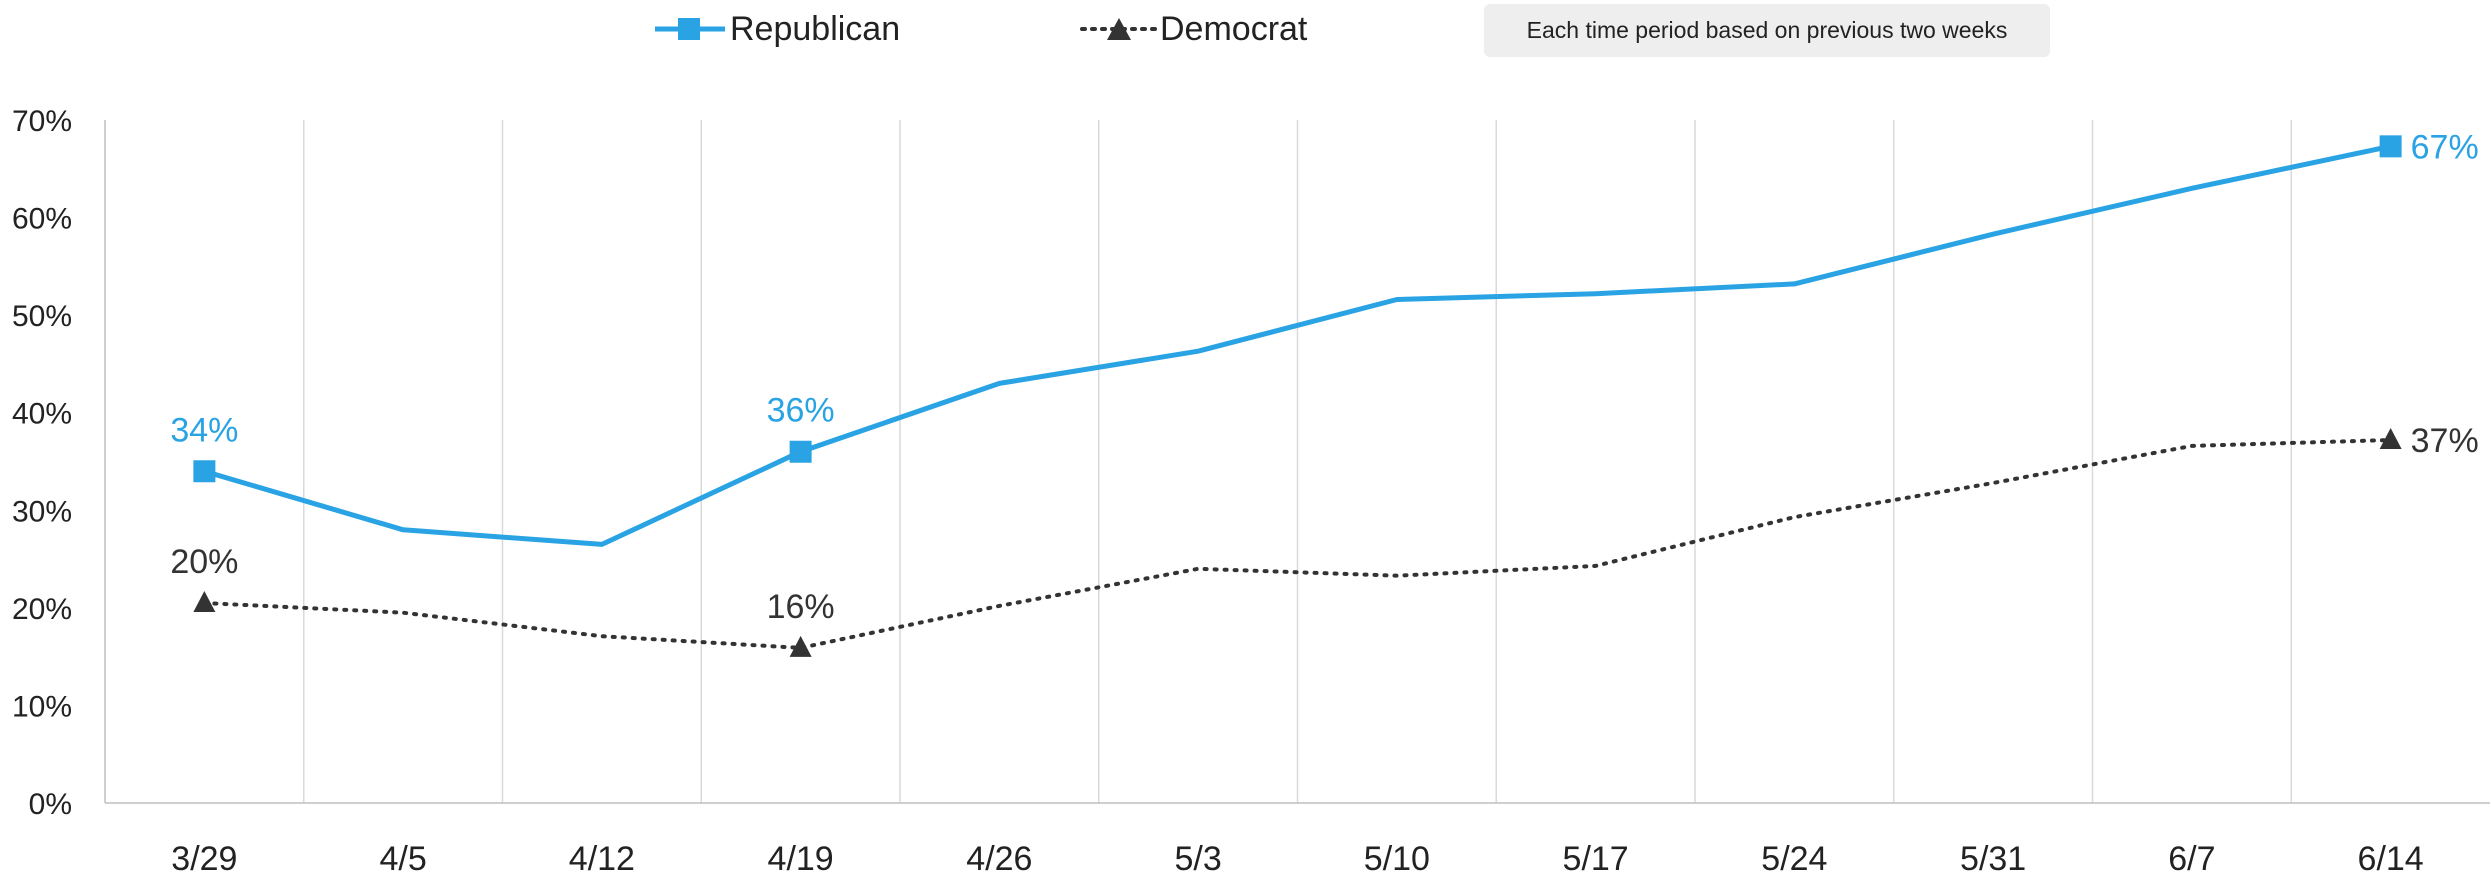 The image size is (2491, 873). I want to click on data-label-democrat: 20%, so click(204, 562).